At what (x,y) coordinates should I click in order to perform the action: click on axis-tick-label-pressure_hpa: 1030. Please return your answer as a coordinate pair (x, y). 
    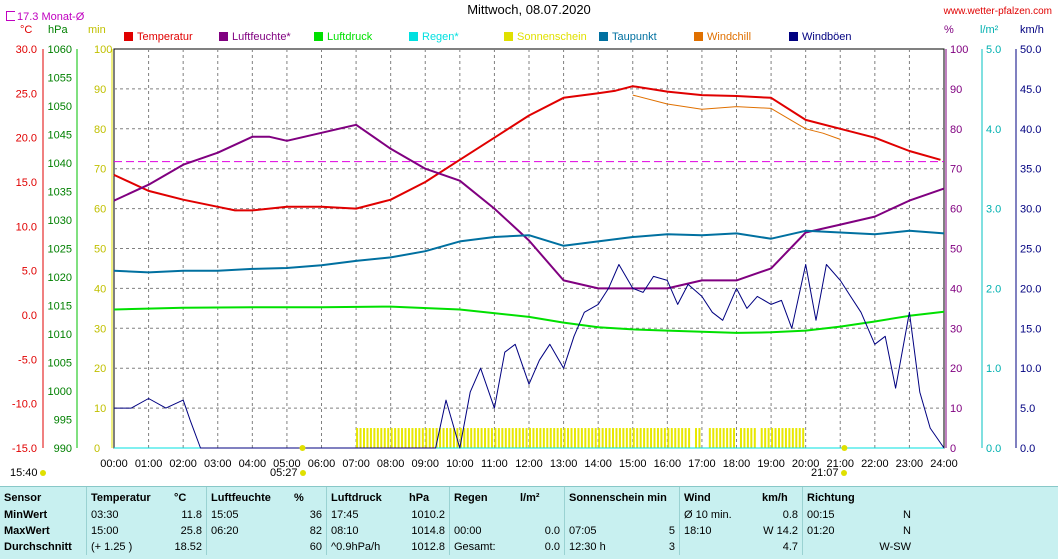
    Looking at the image, I should click on (60, 221).